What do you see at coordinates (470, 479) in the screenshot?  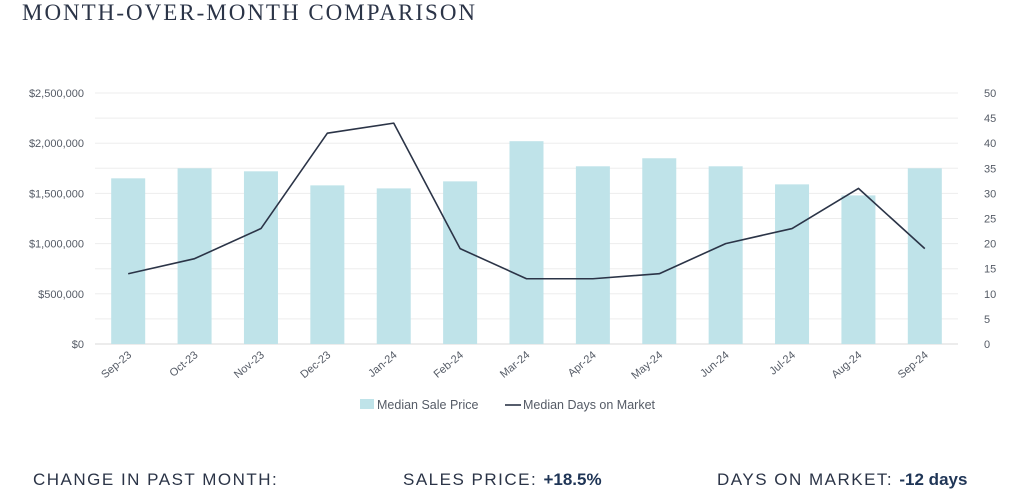 I see `sales-price-label: SALES PRICE:` at bounding box center [470, 479].